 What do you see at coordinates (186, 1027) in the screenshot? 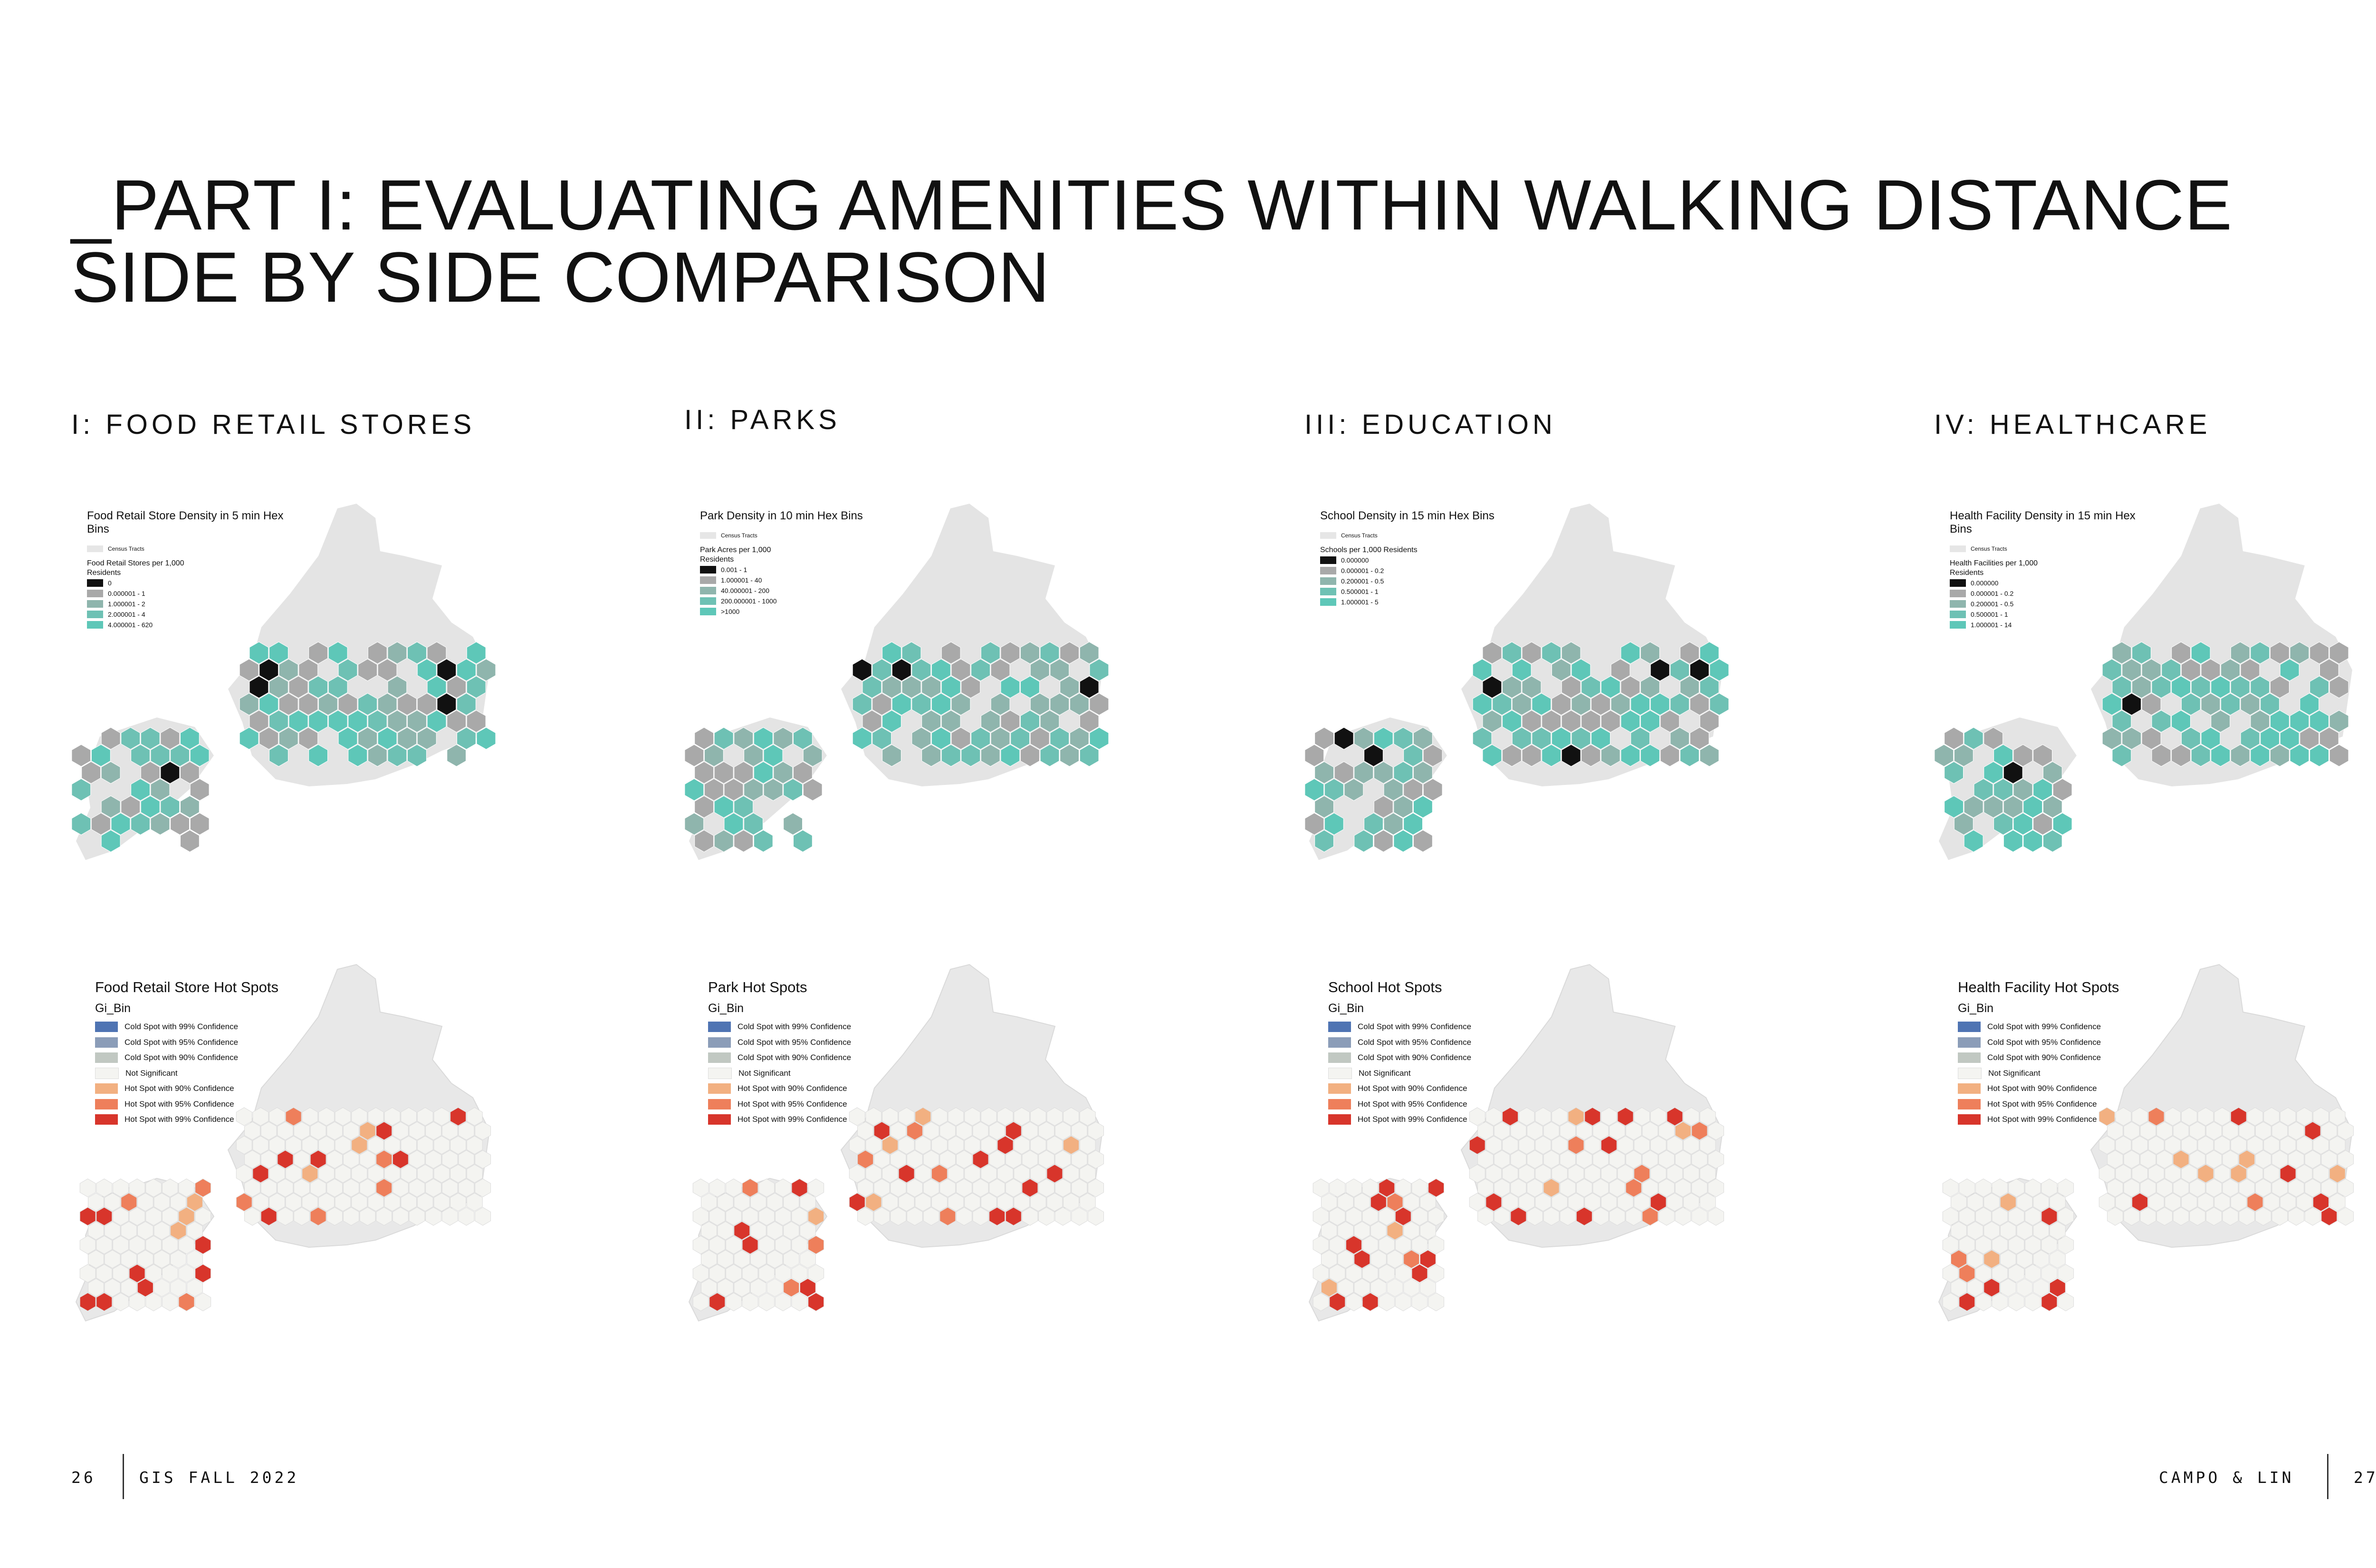
I see `legend-row: Cold Spot with 99% Confidence` at bounding box center [186, 1027].